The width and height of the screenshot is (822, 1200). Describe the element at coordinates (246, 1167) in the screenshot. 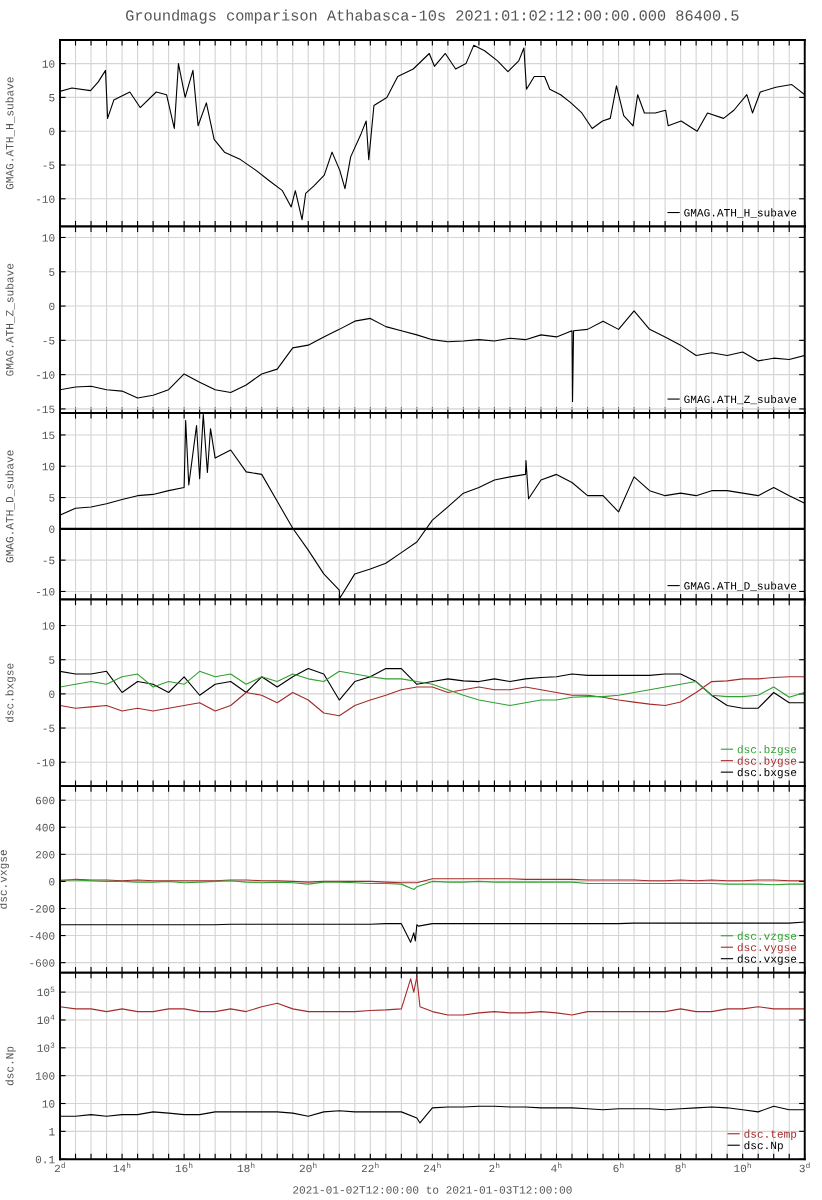

I see `x-tick-label: 18$^{h}$` at that location.